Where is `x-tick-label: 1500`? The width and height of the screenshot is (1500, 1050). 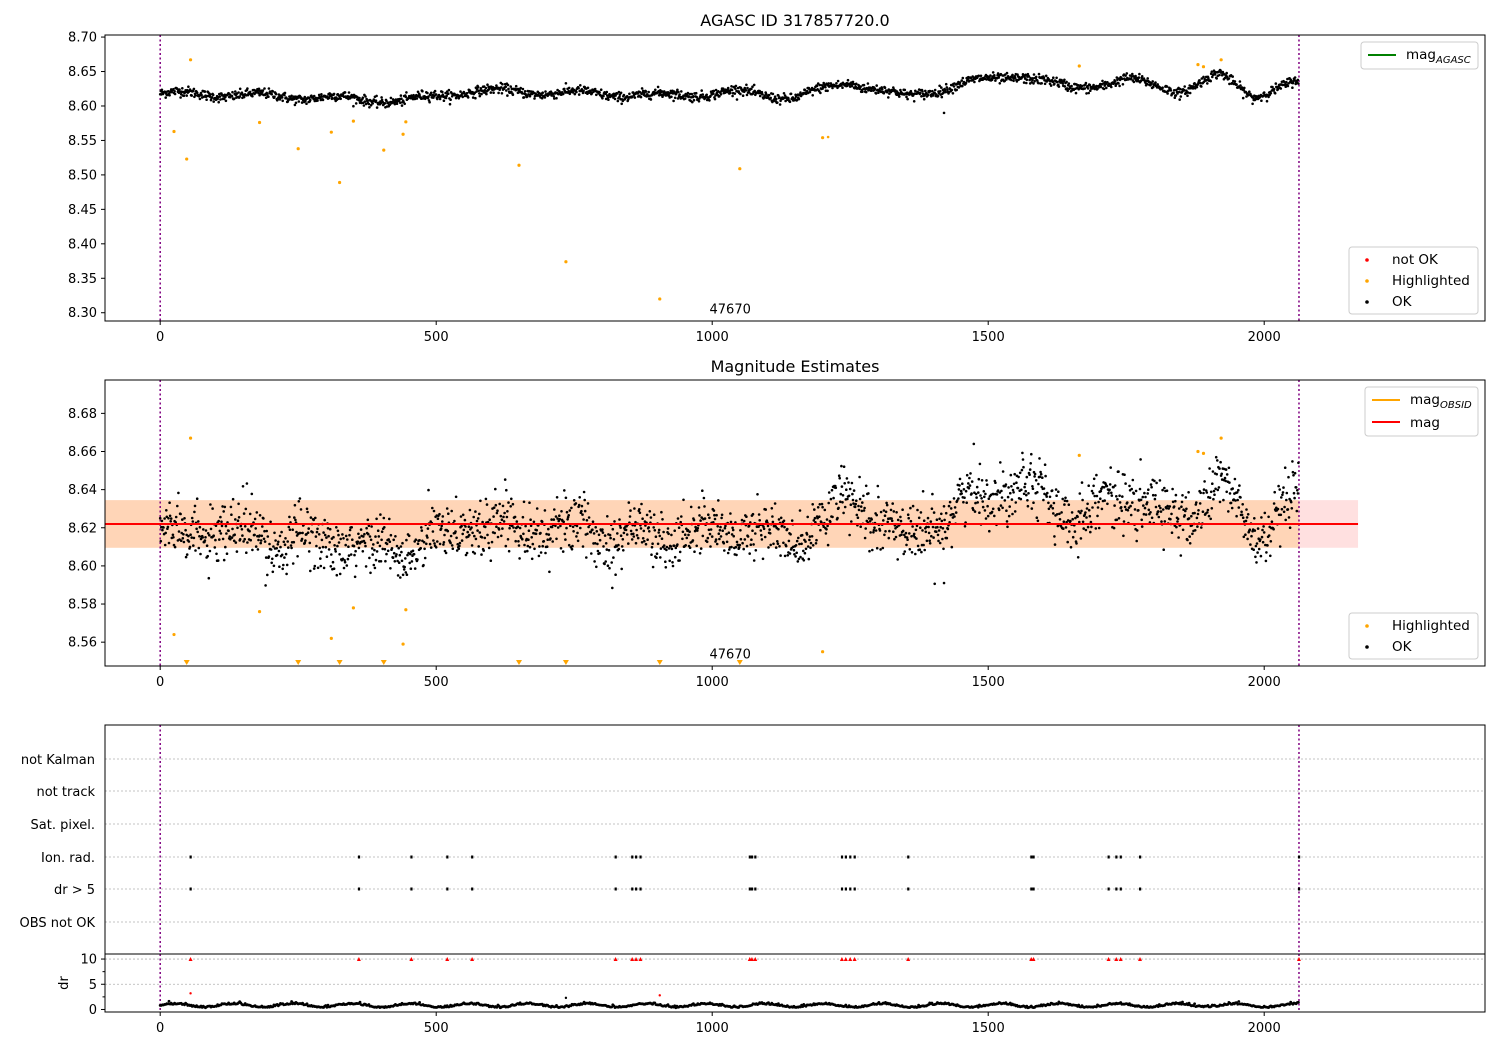
x-tick-label: 1500 is located at coordinates (988, 682).